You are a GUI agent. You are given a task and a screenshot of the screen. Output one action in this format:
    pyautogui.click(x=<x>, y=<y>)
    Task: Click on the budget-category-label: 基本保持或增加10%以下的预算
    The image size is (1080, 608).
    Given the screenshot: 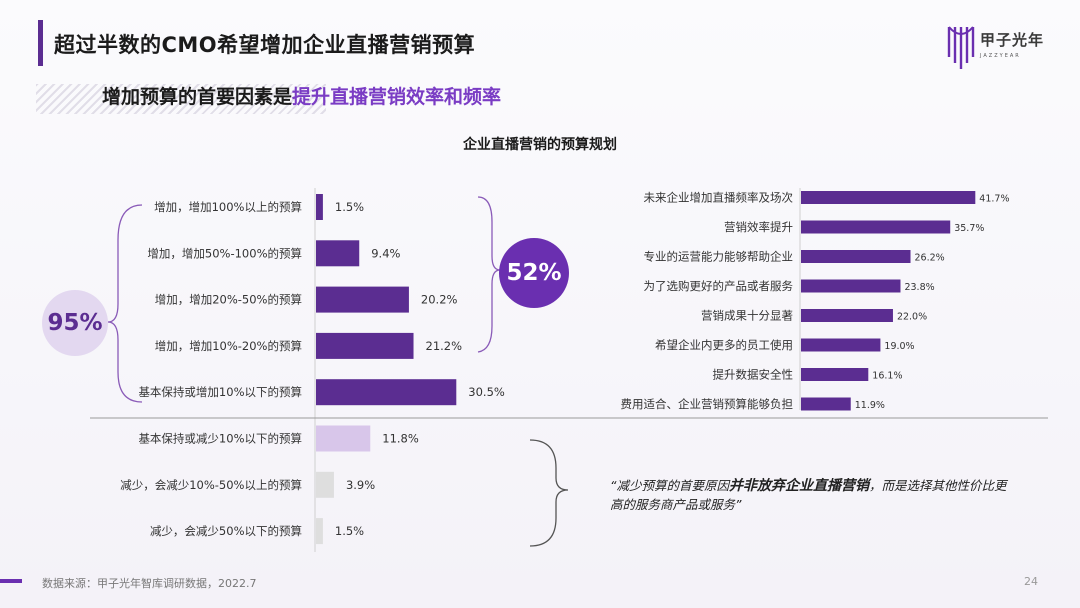 What is the action you would take?
    pyautogui.click(x=220, y=392)
    